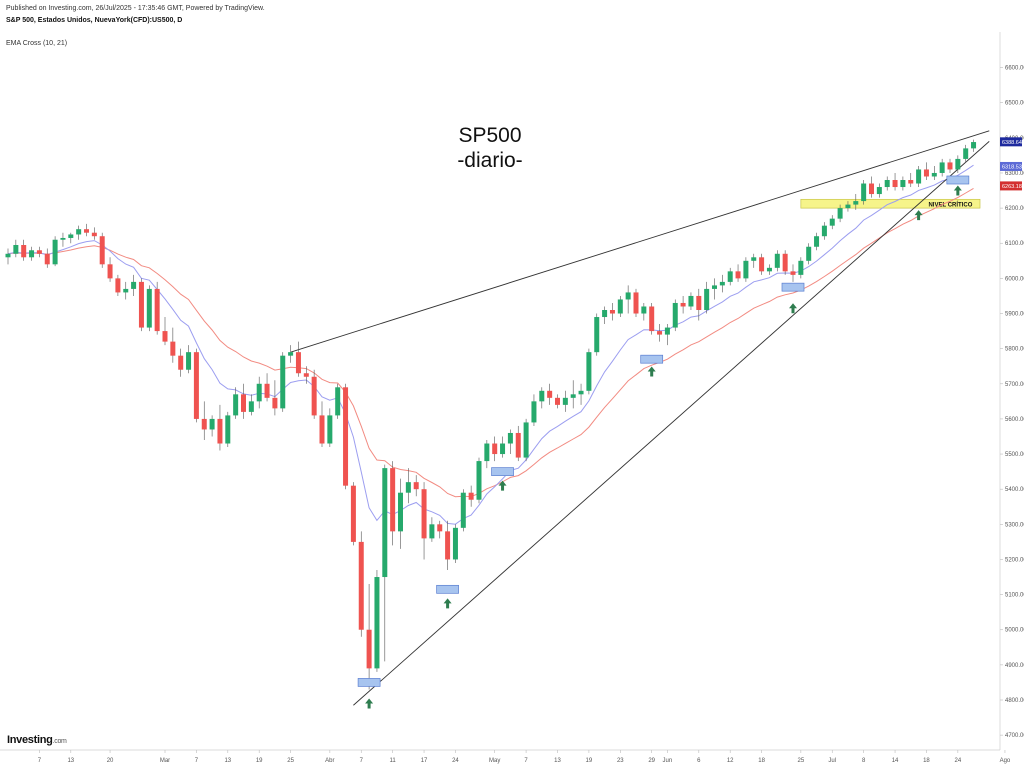 The width and height of the screenshot is (1024, 768). What do you see at coordinates (1014, 244) in the screenshot?
I see `y-tick-label: 6100.00` at bounding box center [1014, 244].